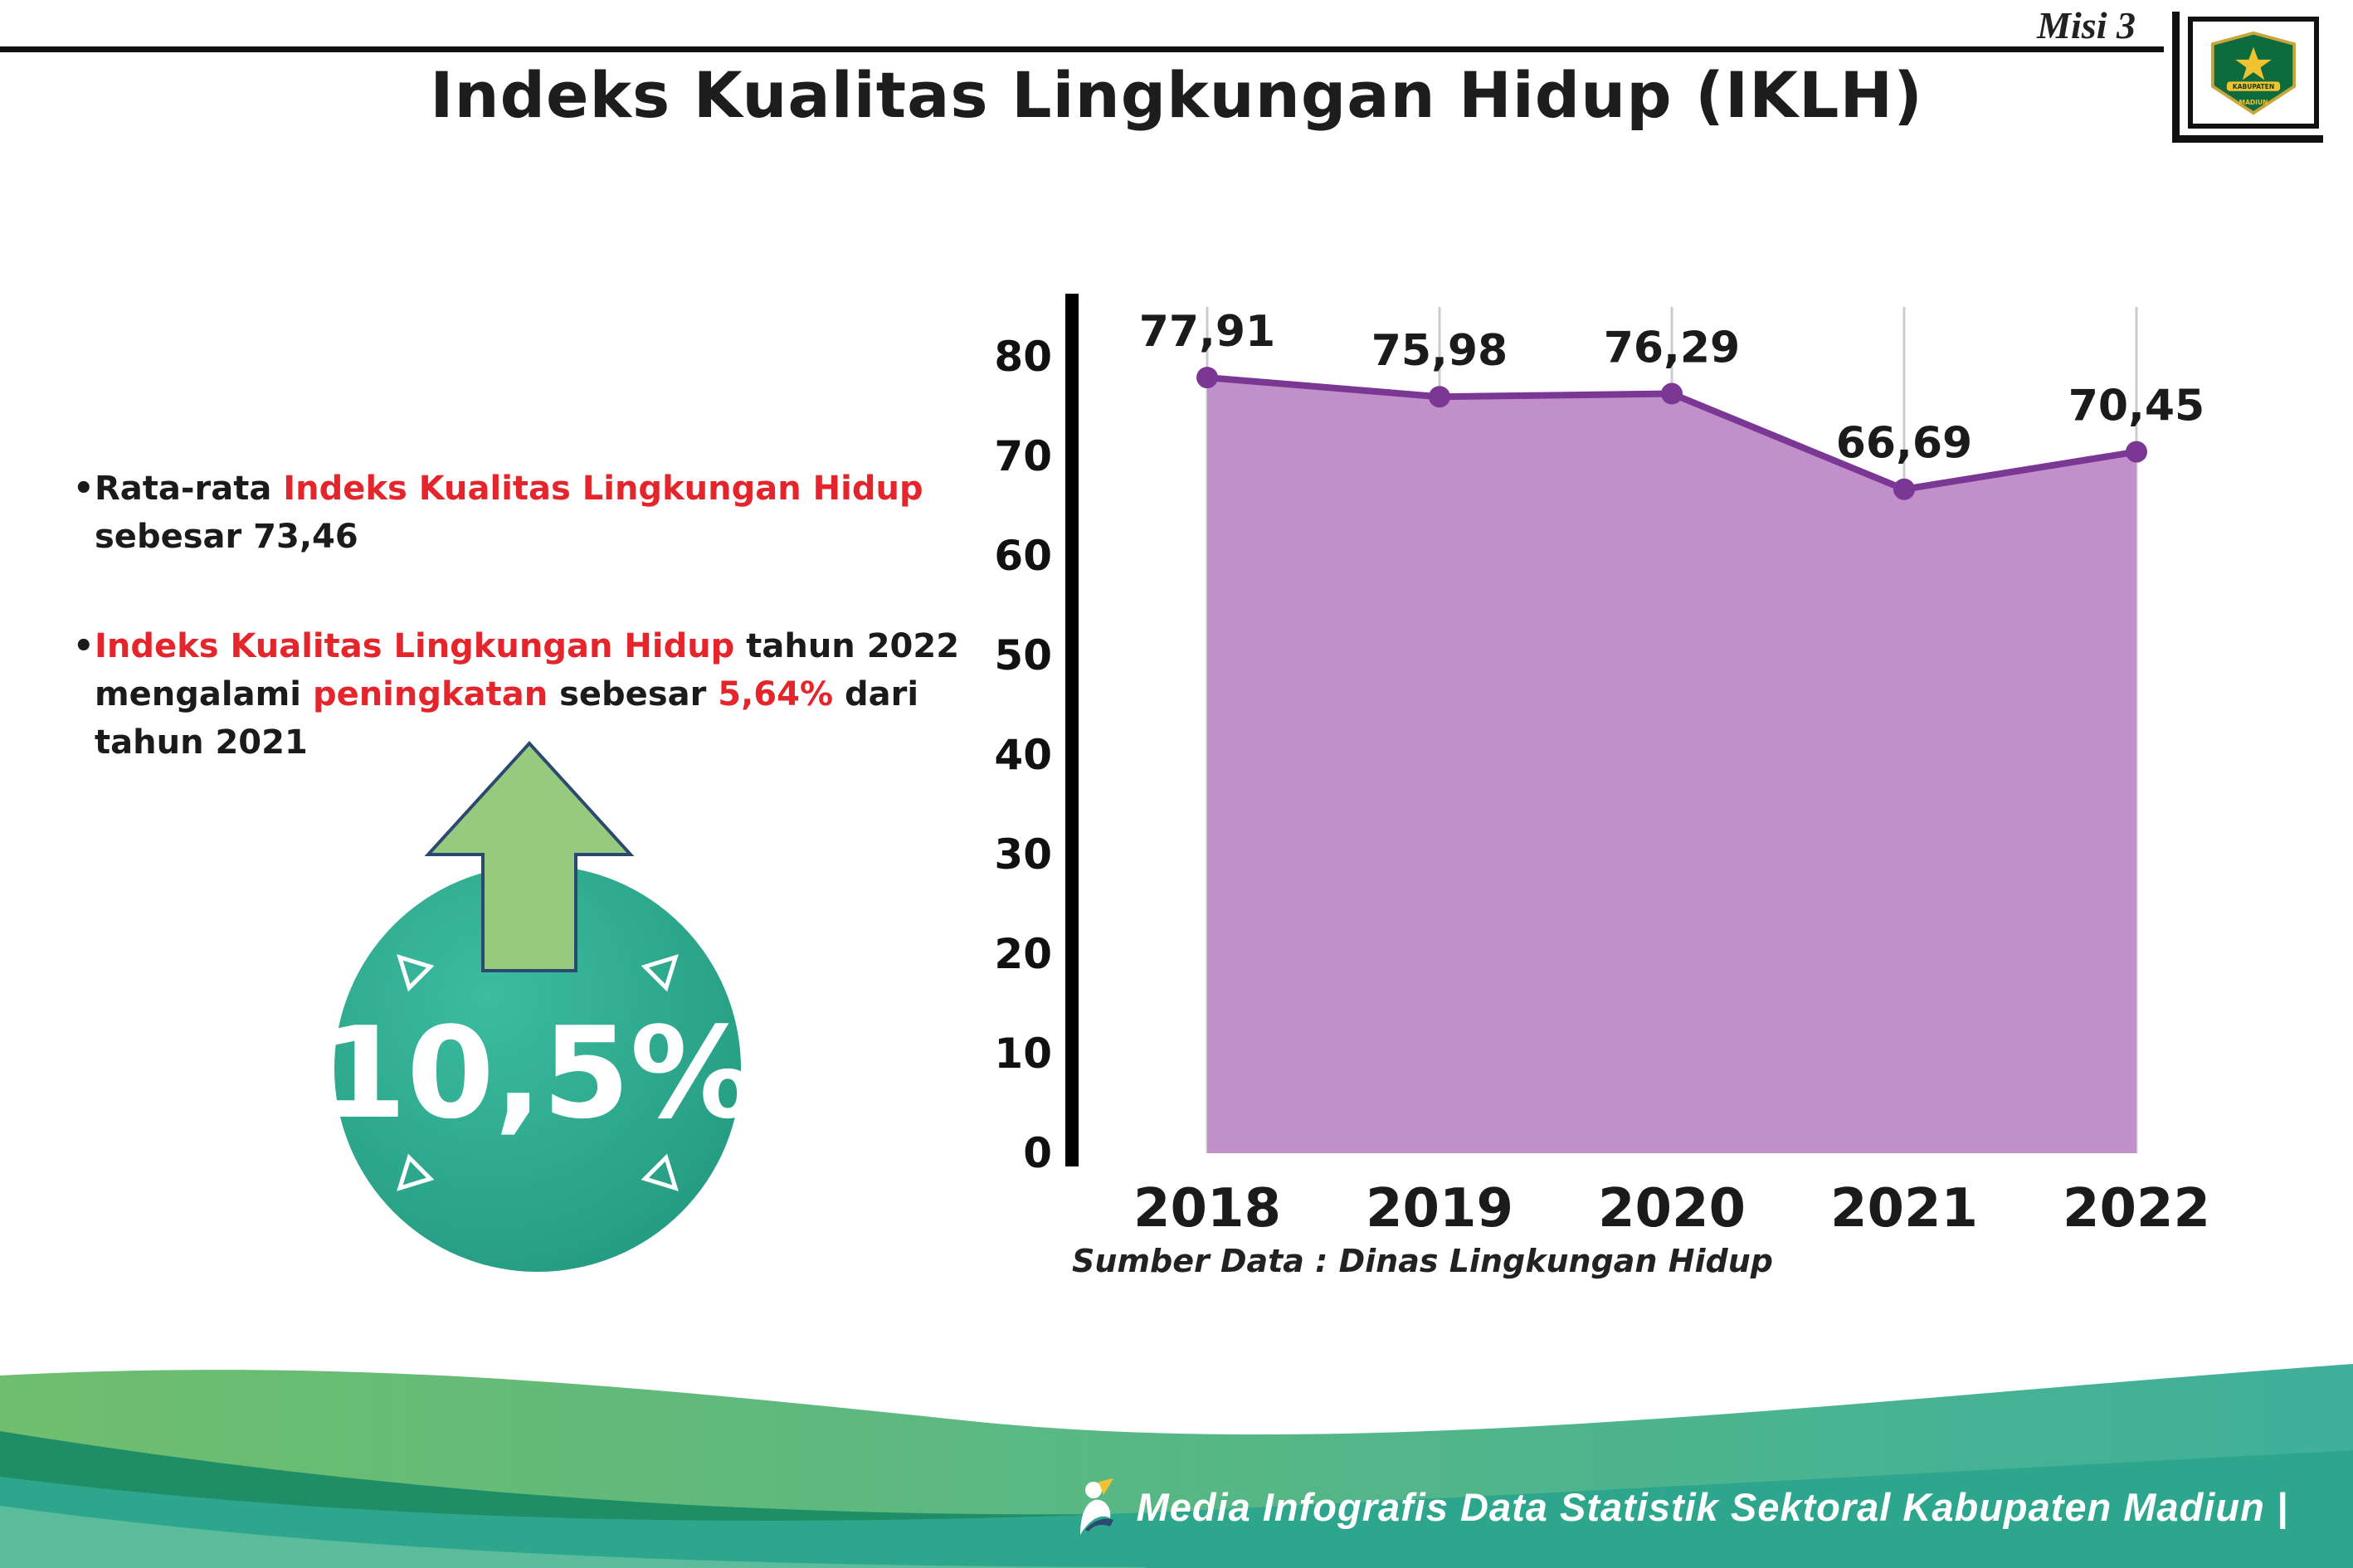 This screenshot has width=2353, height=1568. I want to click on point-label-2022: 70,45, so click(2136, 406).